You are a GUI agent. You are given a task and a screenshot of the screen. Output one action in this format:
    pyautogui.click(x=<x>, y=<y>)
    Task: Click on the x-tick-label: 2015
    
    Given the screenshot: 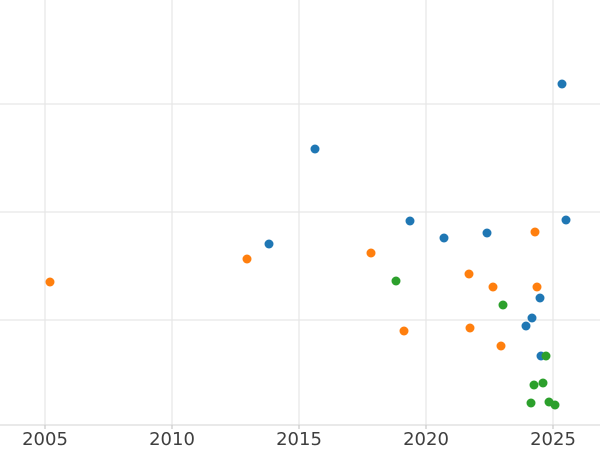 What is the action you would take?
    pyautogui.click(x=299, y=439)
    